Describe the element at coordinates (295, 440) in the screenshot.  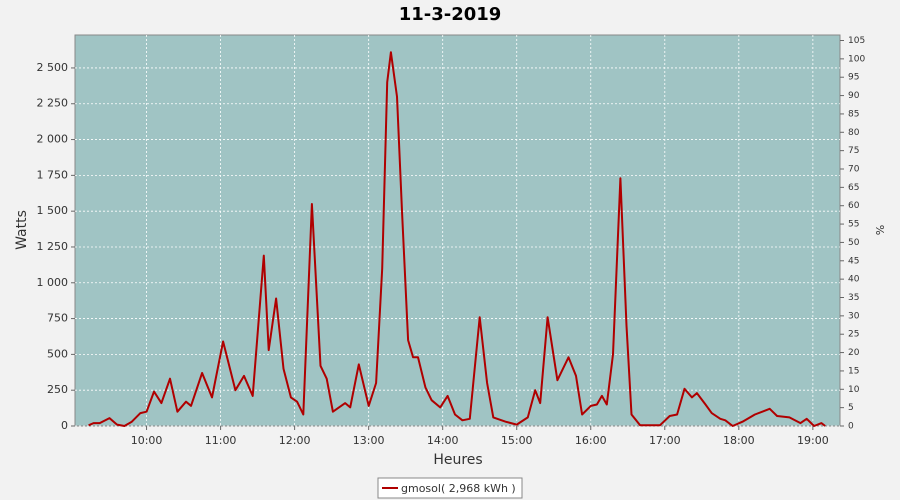
I see `x-tick-label: 12:00` at that location.